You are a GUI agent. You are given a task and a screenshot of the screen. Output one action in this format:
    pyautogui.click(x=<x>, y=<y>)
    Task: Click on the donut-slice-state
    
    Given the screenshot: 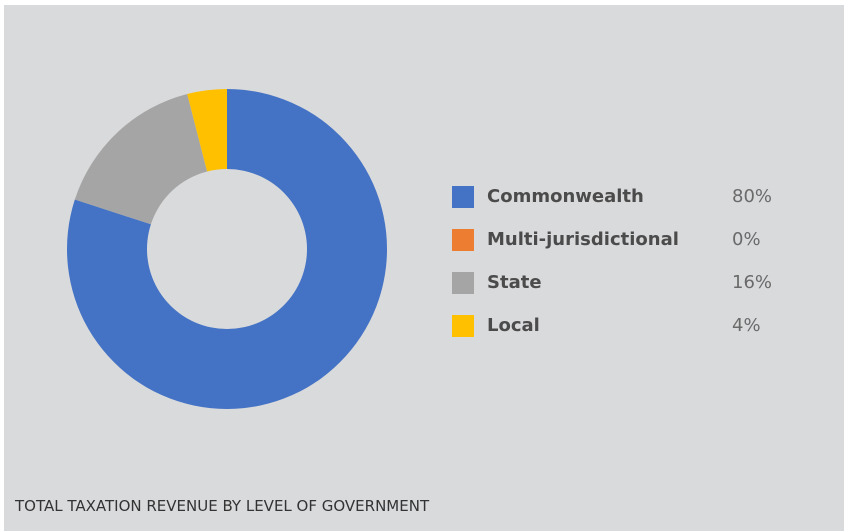 What is the action you would take?
    pyautogui.click(x=141, y=159)
    